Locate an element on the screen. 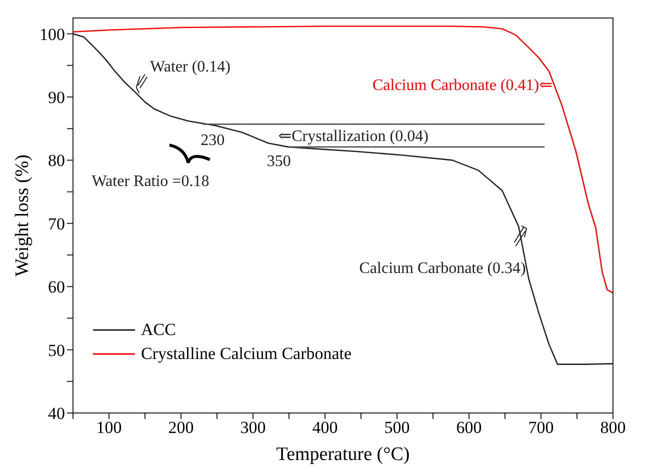  annotation: Water Ratio =0.18 is located at coordinates (151, 181).